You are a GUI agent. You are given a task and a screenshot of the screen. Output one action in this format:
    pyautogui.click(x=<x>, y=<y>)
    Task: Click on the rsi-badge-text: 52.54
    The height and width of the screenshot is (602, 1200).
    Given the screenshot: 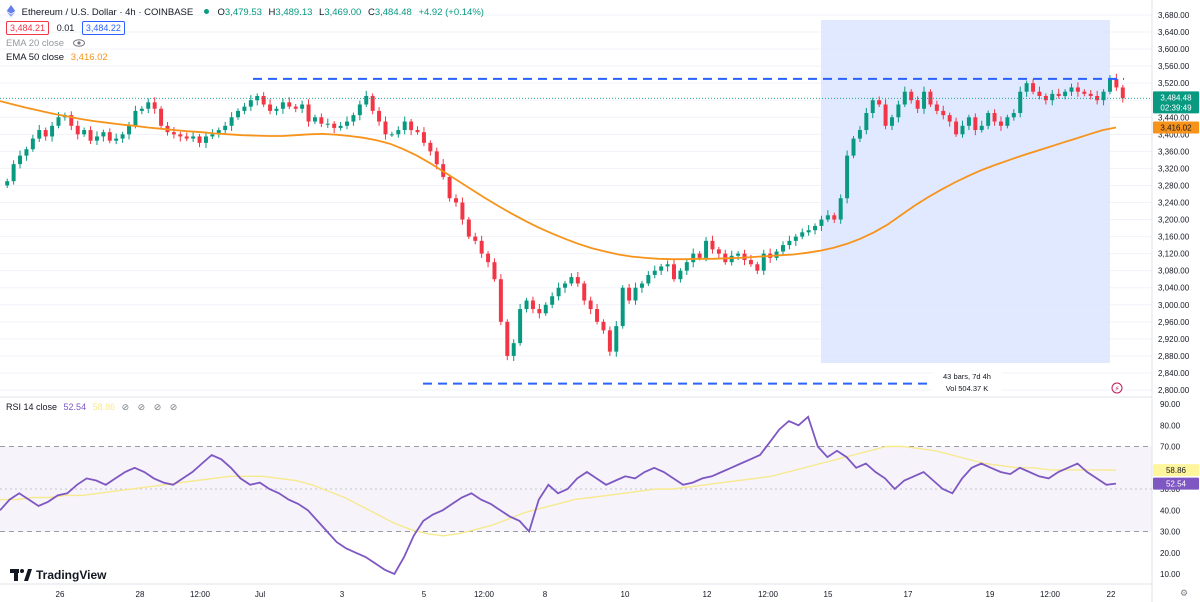 What is the action you would take?
    pyautogui.click(x=1176, y=484)
    